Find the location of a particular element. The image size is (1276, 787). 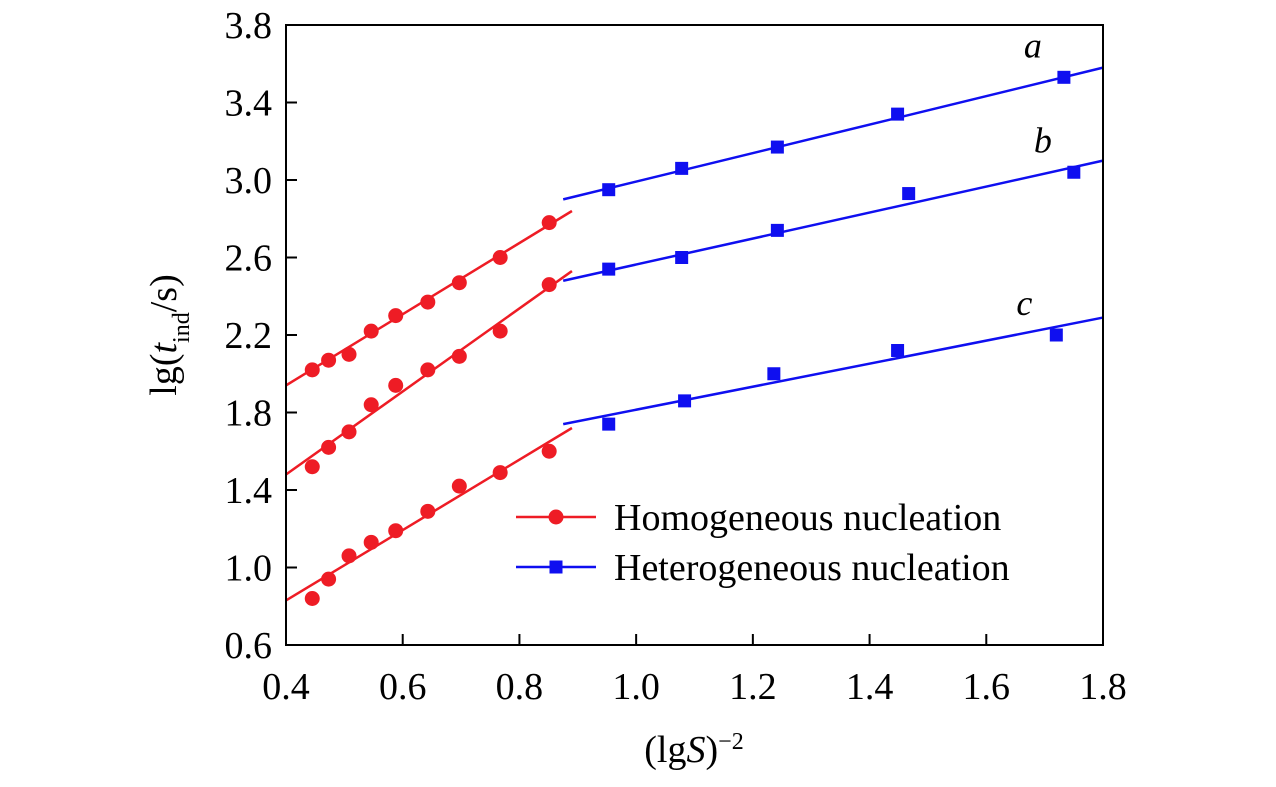

y-tick-label-3.0: 3.0 is located at coordinates (249, 181).